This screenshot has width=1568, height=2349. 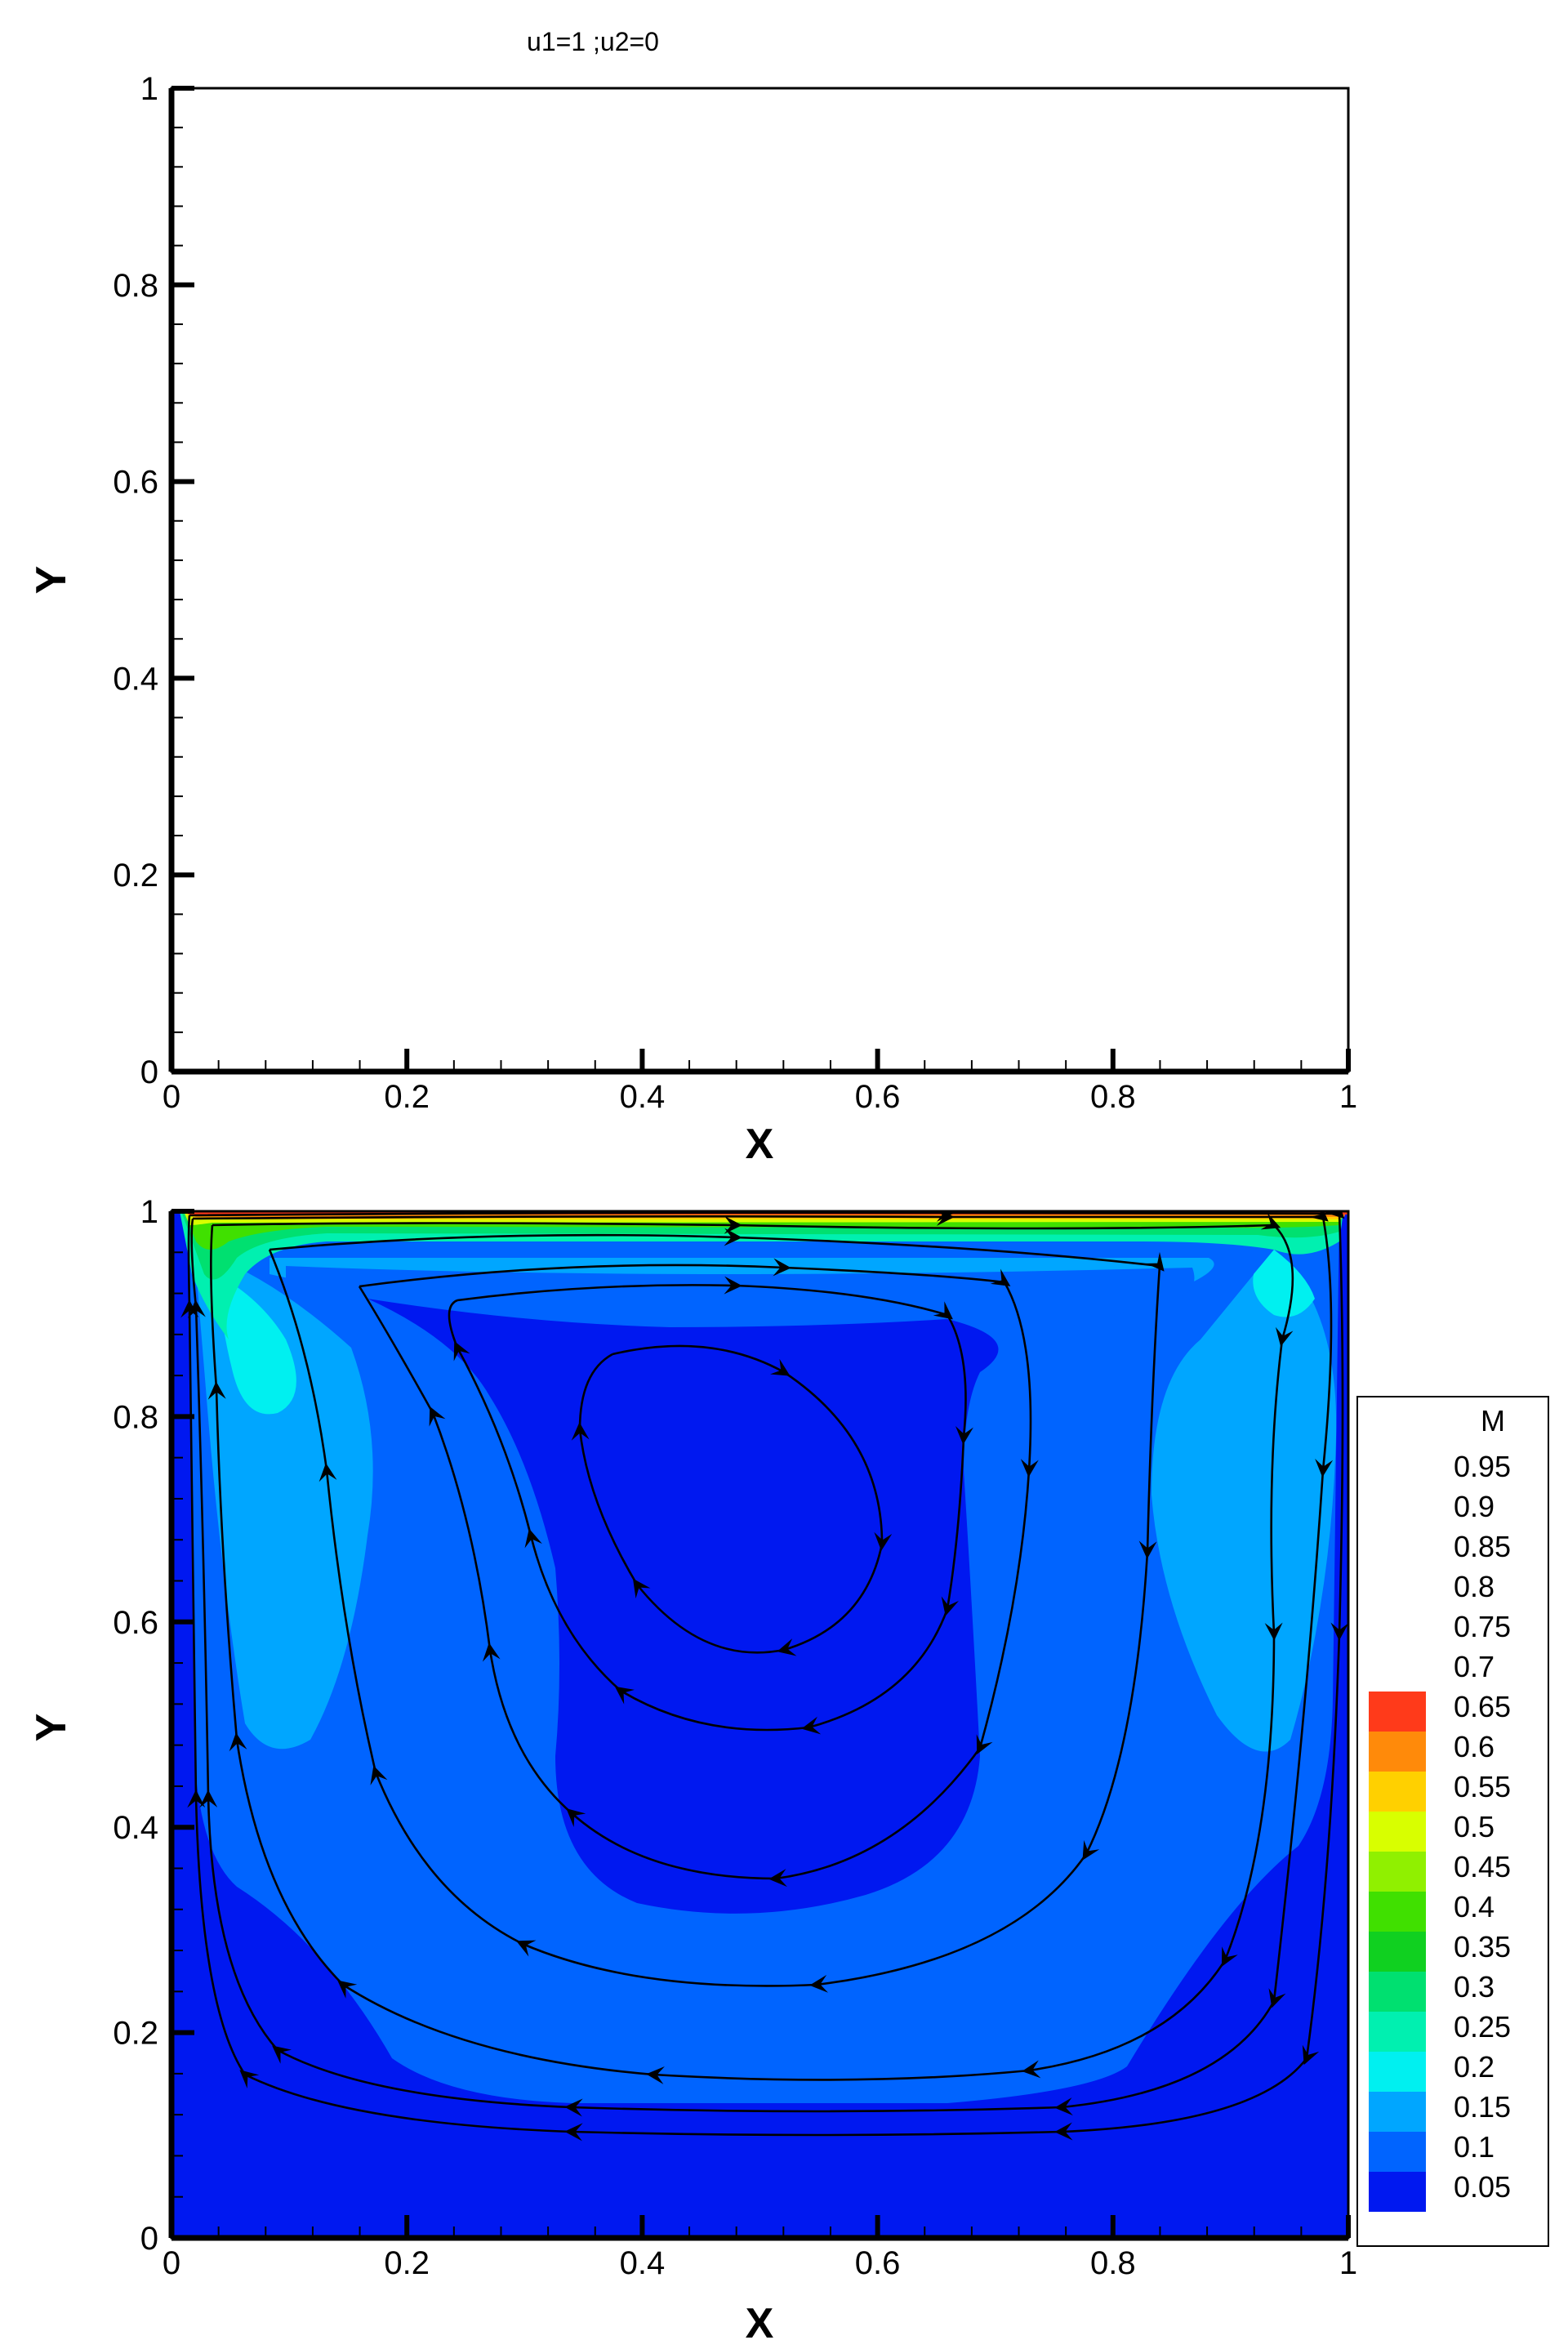 I want to click on top-x-tick-label: 0.6, so click(x=878, y=1097).